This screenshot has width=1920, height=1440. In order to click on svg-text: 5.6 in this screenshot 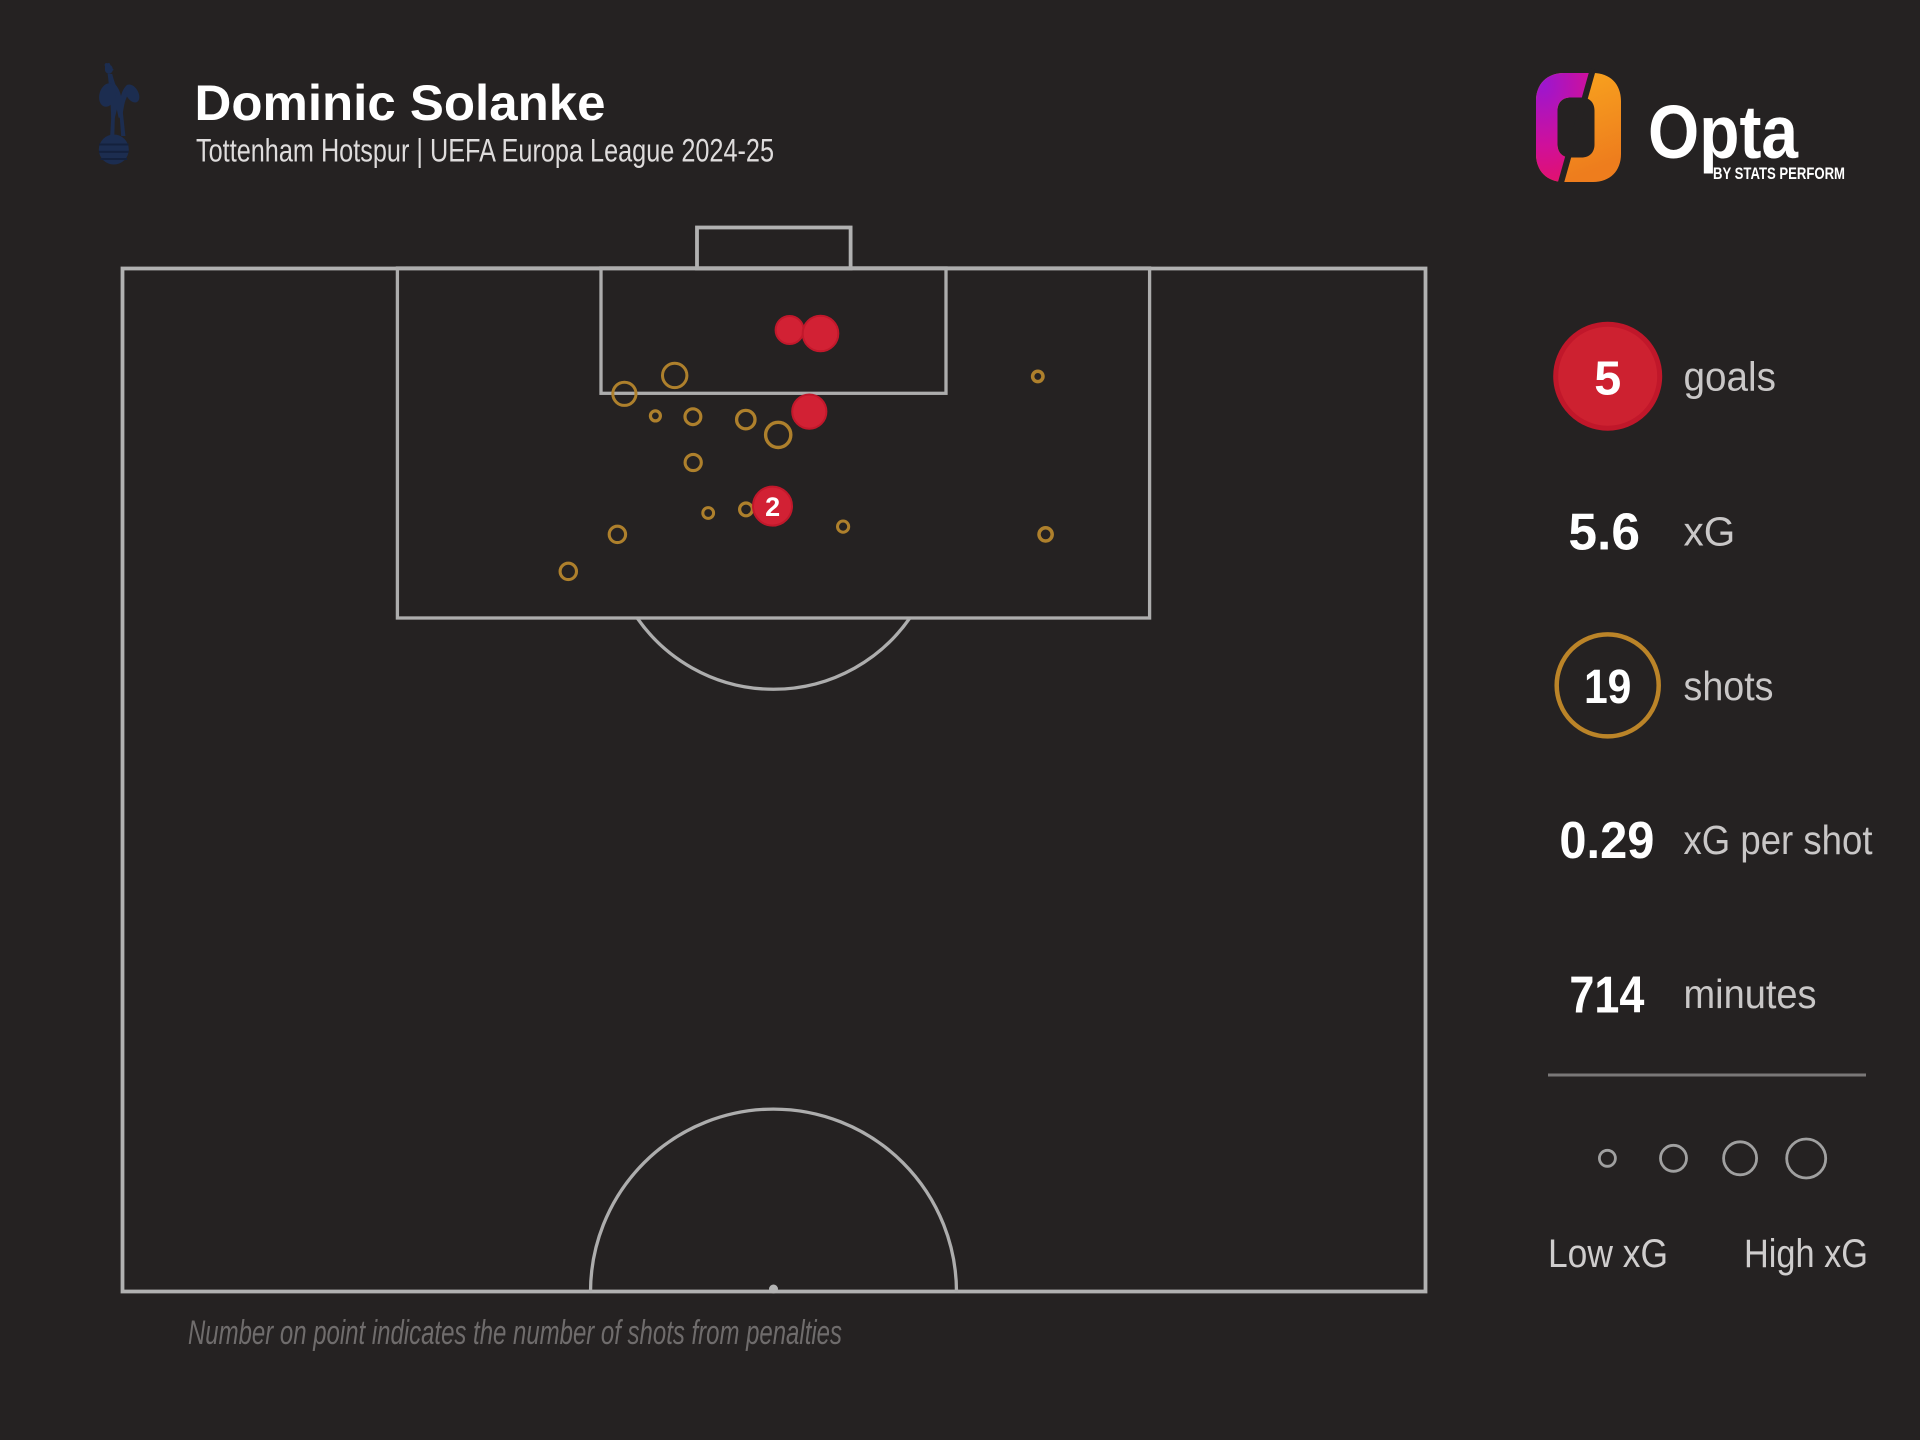, I will do `click(1604, 532)`.